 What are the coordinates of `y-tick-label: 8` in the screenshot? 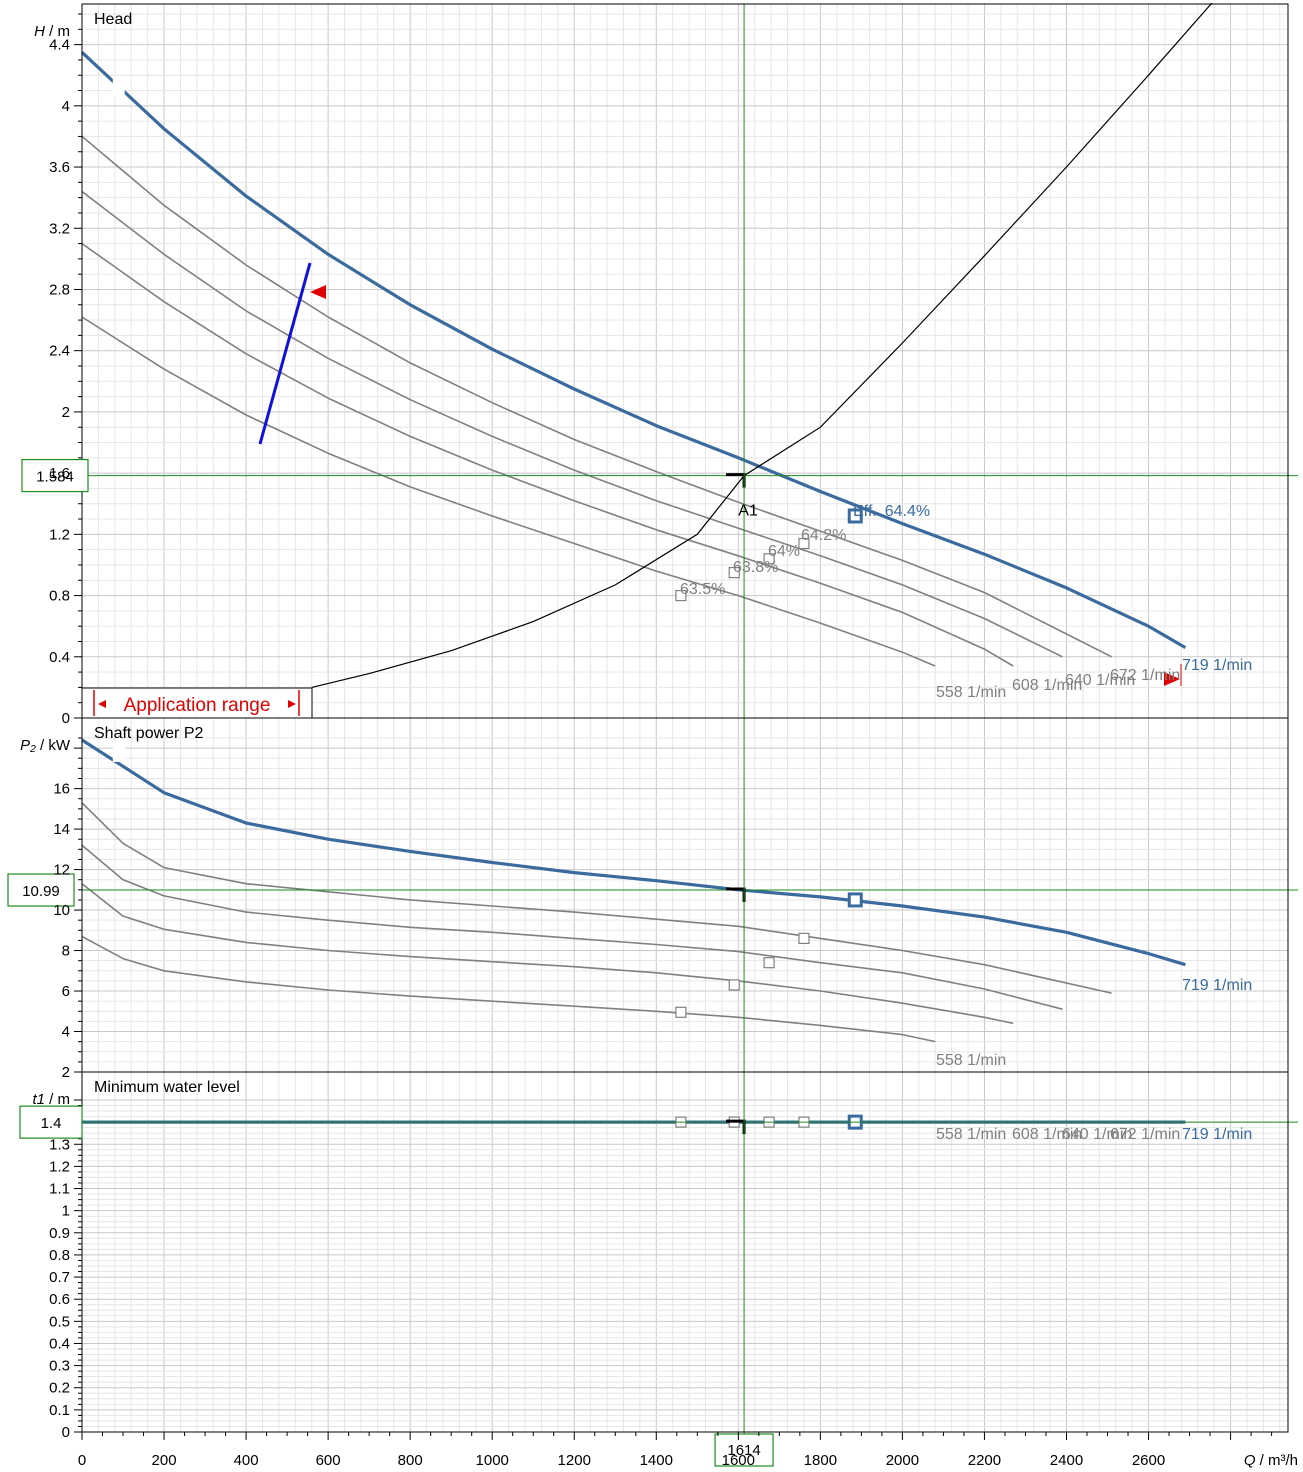 It's located at (66, 951).